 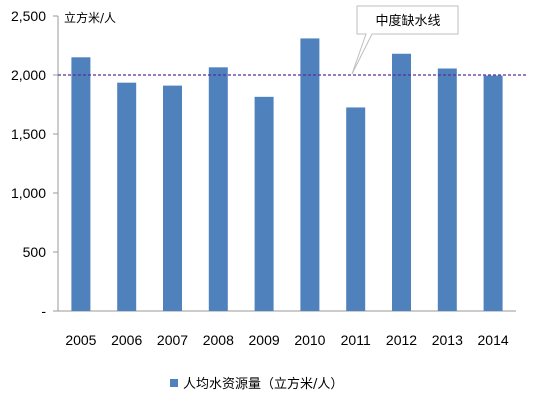 I want to click on x-axis: 2005 2006 2007 2008 2009 2010 2011 2012 2013 2014, so click(x=287, y=329).